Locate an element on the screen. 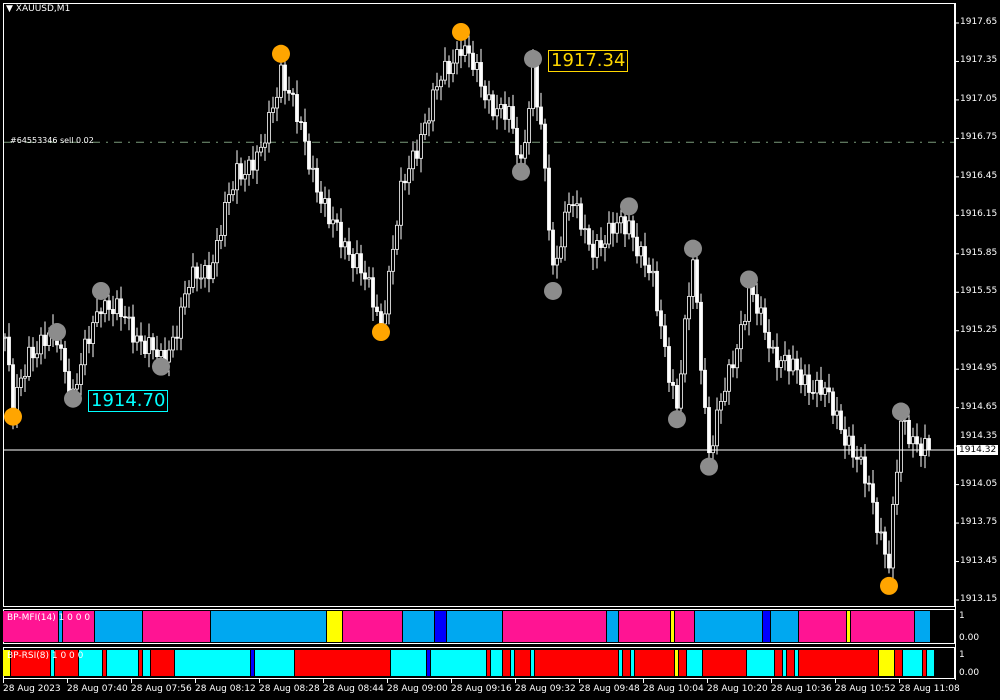  symbol-label: ▼ XAUUSD,M1 is located at coordinates (38, 9).